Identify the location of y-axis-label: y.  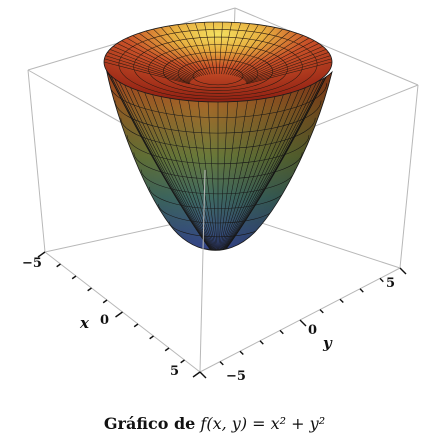
(327, 343).